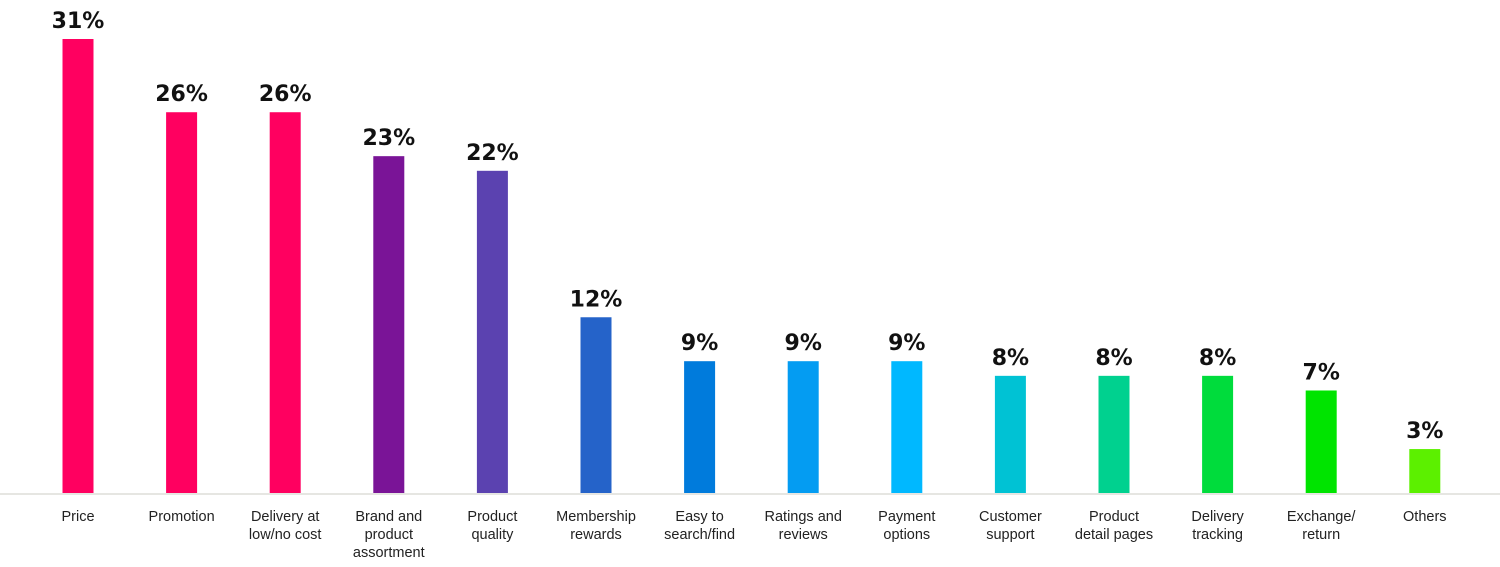 This screenshot has height=567, width=1500. What do you see at coordinates (803, 517) in the screenshot?
I see `x-tick-label-line: Ratings and` at bounding box center [803, 517].